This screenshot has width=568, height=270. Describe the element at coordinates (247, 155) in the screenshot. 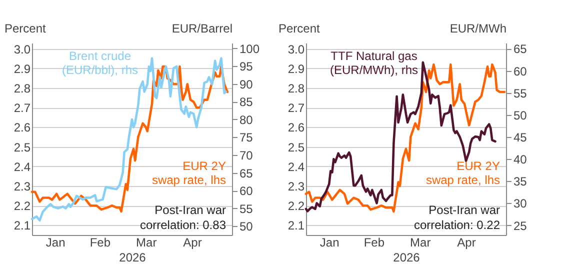

I see `y2-tick-label: 70` at that location.